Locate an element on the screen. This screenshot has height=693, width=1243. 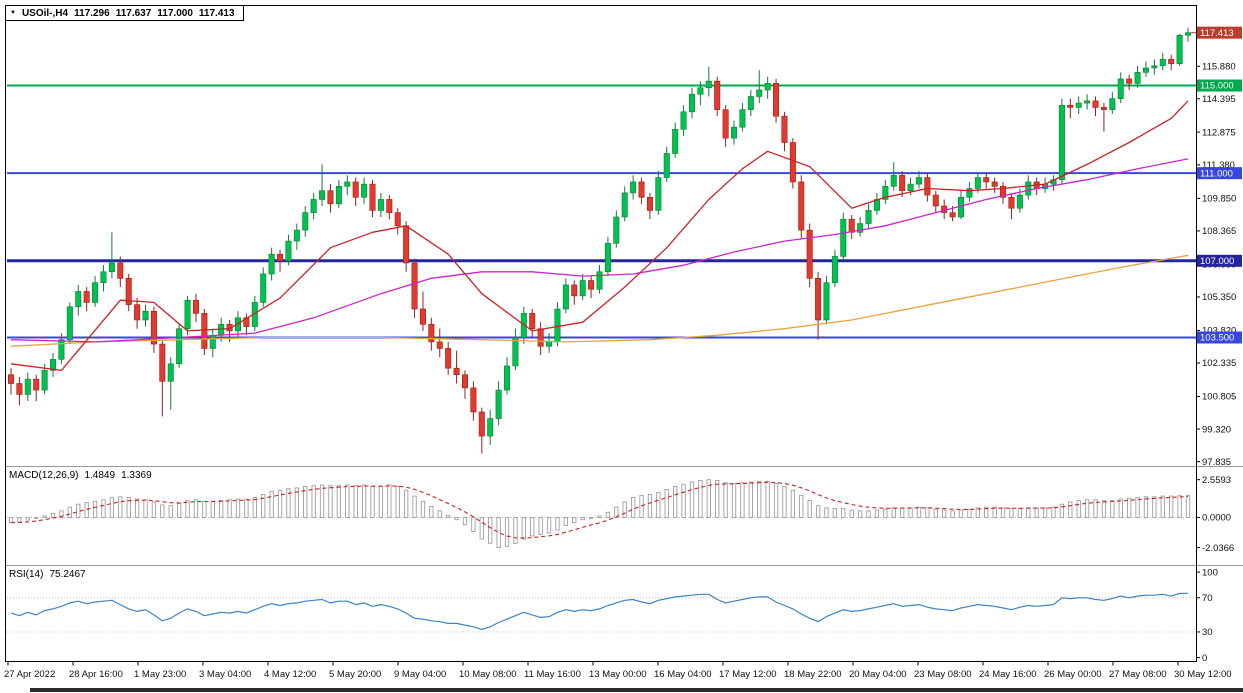
scrollbar-handle is located at coordinates (636, 690).